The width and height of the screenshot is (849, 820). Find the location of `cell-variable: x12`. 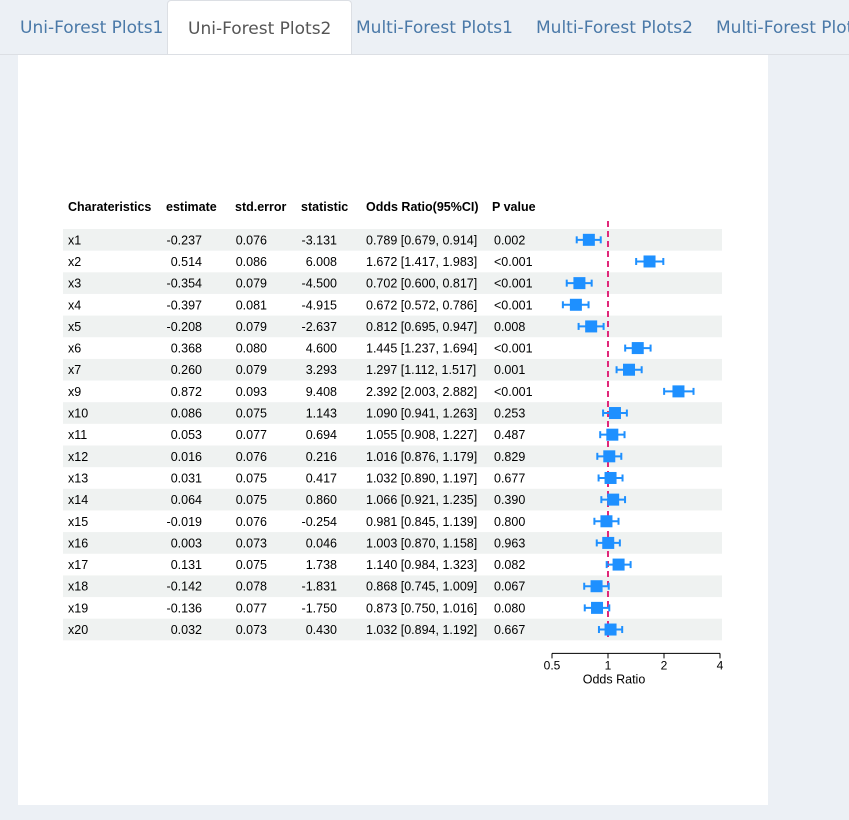

cell-variable: x12 is located at coordinates (78, 457).